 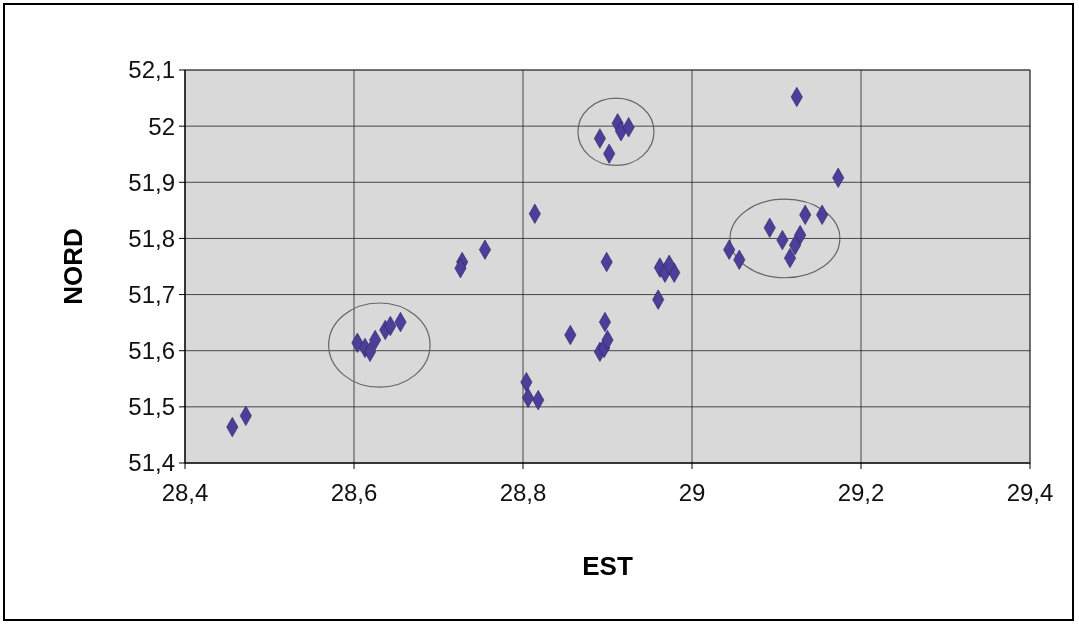 What do you see at coordinates (73, 266) in the screenshot?
I see `y-axis-title: NORD` at bounding box center [73, 266].